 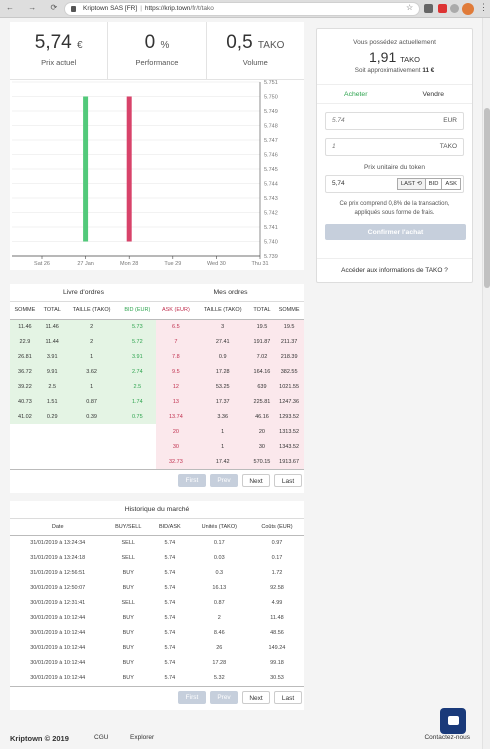 What do you see at coordinates (395, 232) in the screenshot?
I see `confirm-buy-button: Confirmer l'achat` at bounding box center [395, 232].